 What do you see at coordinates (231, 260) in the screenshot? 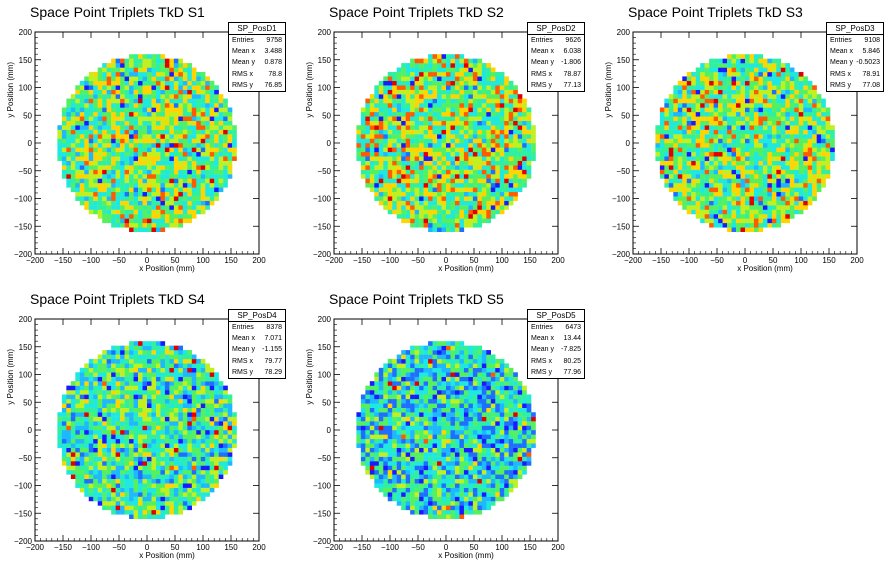
I see `x-tick-label: 150` at bounding box center [231, 260].